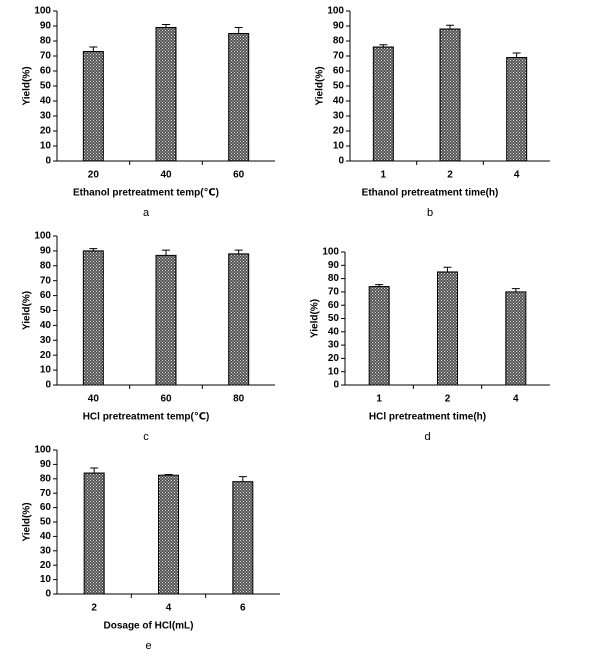  What do you see at coordinates (149, 626) in the screenshot?
I see `x-axis-label: Dosage of HCl(mL)` at bounding box center [149, 626].